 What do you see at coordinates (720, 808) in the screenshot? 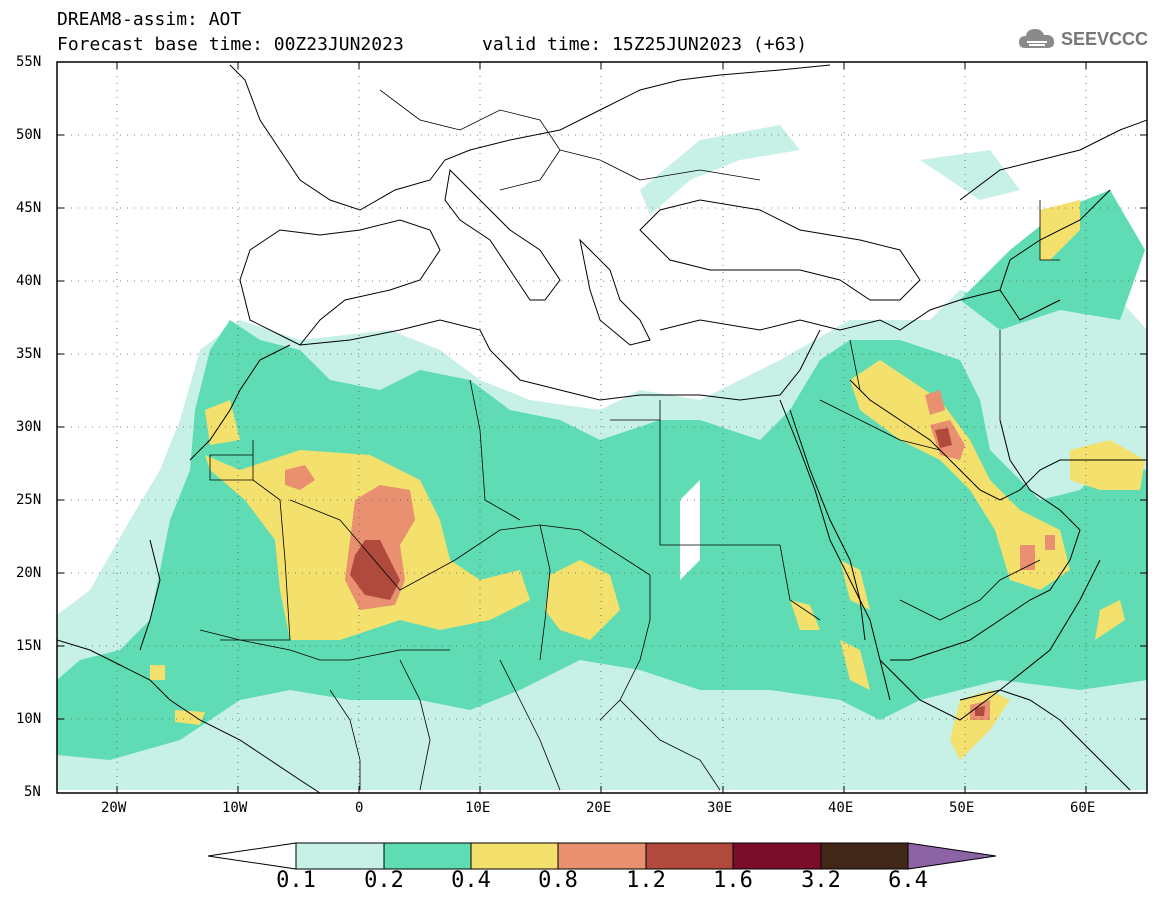
I see `lon-label: 30E` at bounding box center [720, 808].